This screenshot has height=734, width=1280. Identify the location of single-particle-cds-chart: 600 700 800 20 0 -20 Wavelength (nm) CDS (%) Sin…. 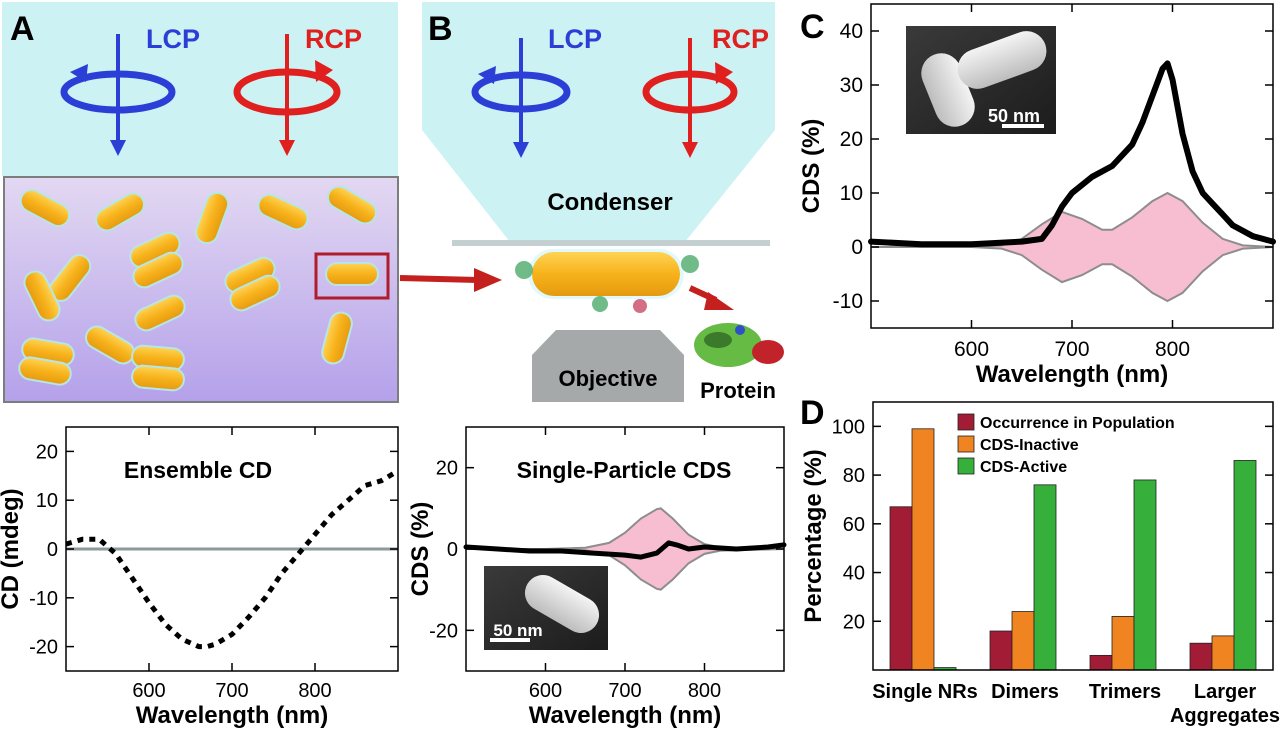
(597, 577).